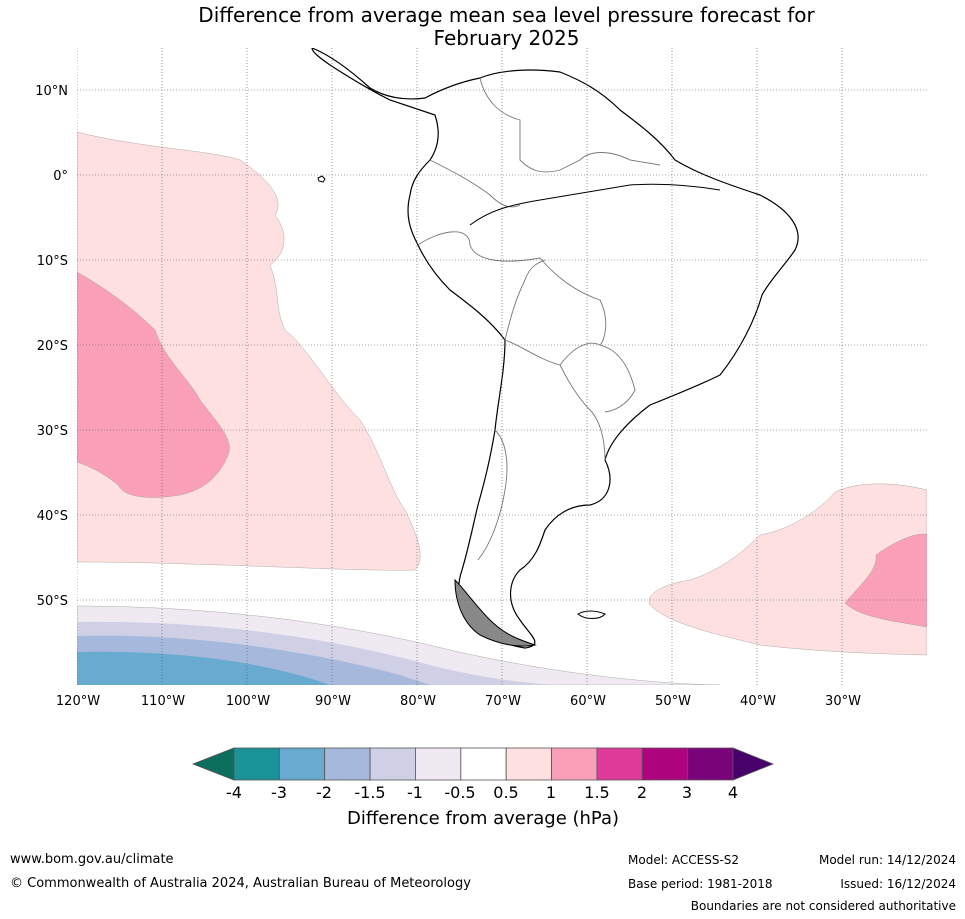 This screenshot has width=965, height=919. I want to click on lon-label: 120°W, so click(78, 701).